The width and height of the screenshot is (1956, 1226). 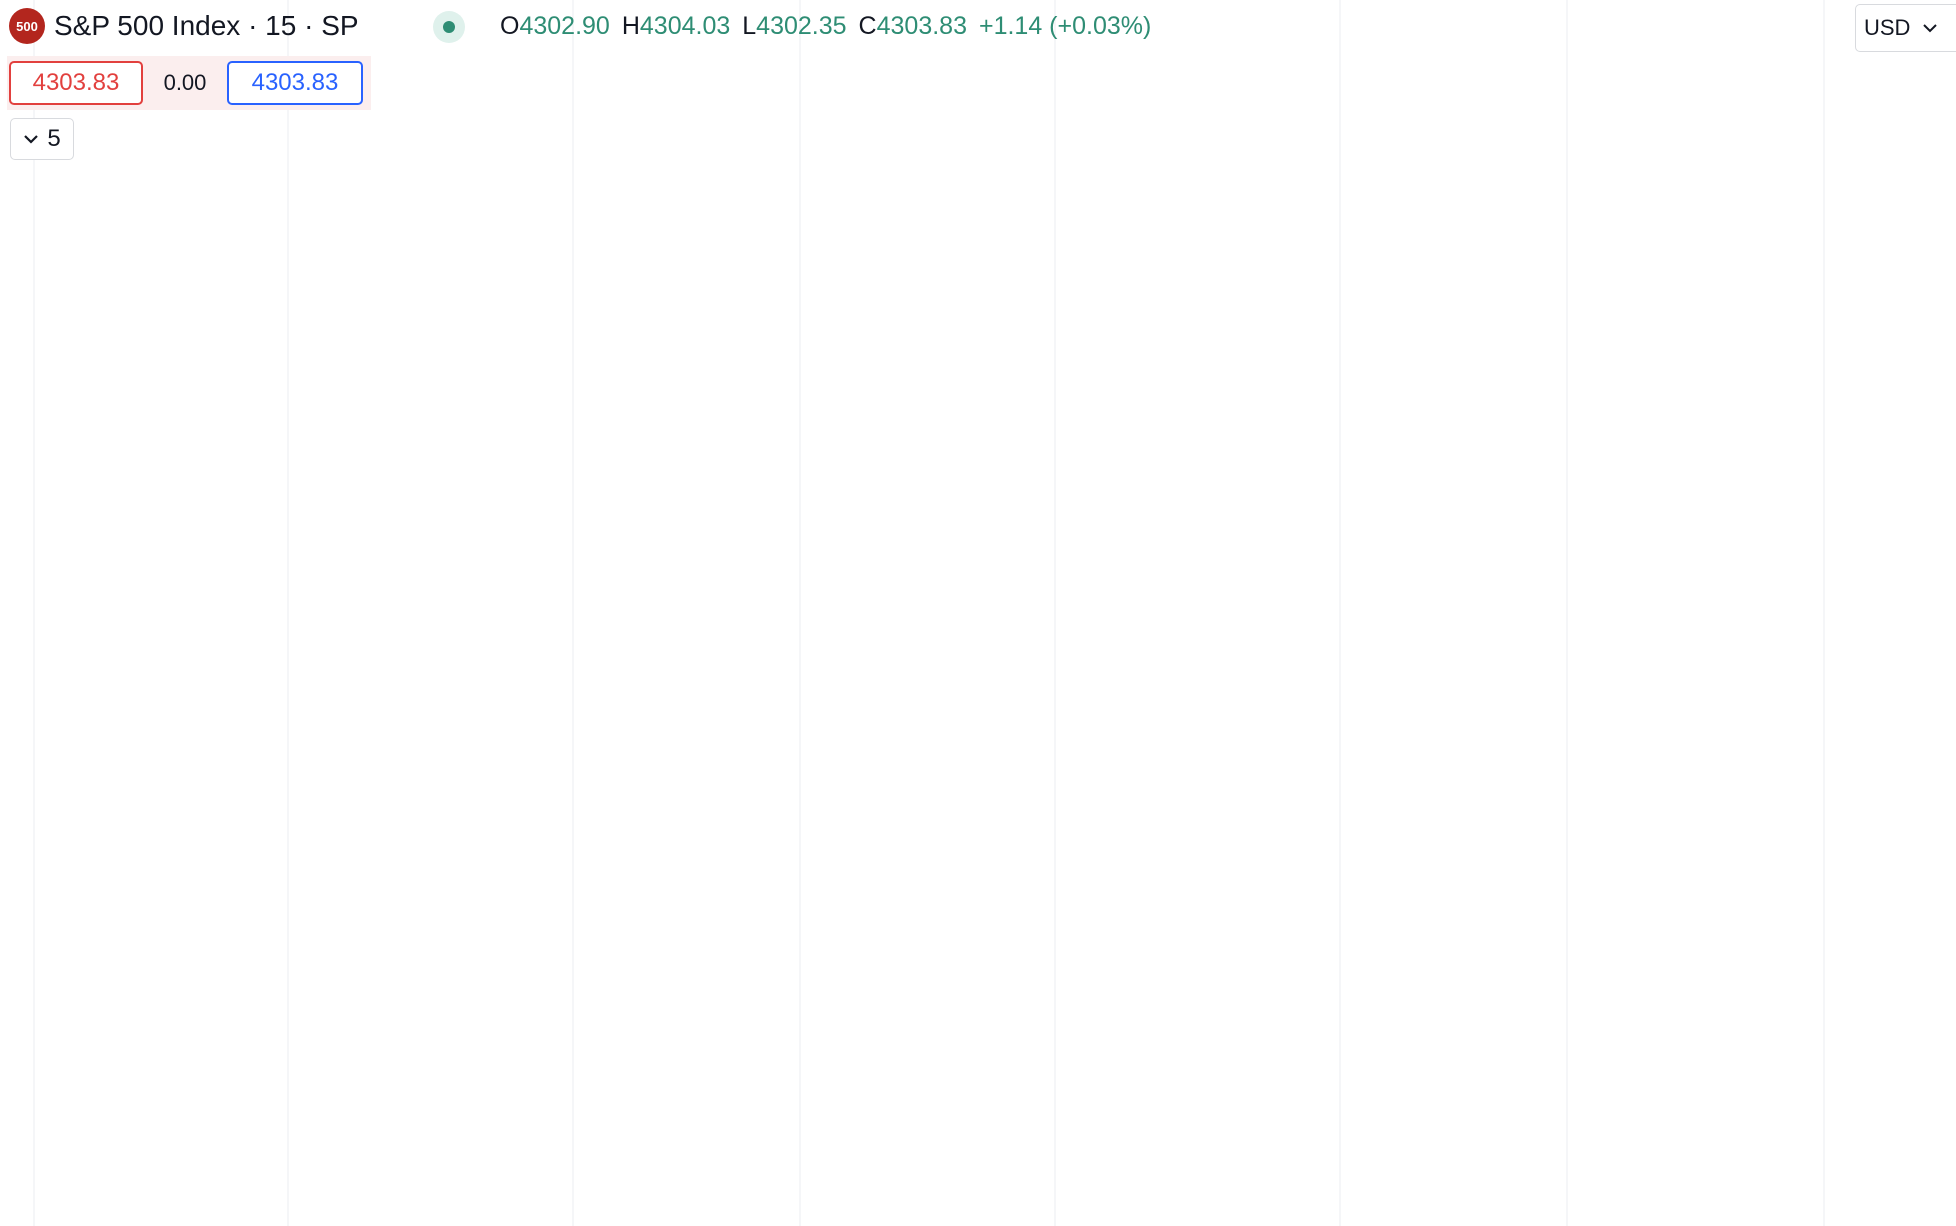 What do you see at coordinates (1901, 613) in the screenshot?
I see `price-axis-panel` at bounding box center [1901, 613].